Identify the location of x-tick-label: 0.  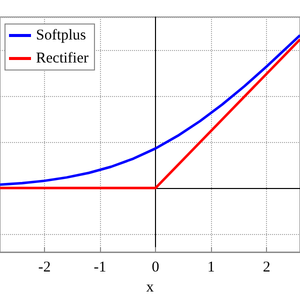
(156, 268).